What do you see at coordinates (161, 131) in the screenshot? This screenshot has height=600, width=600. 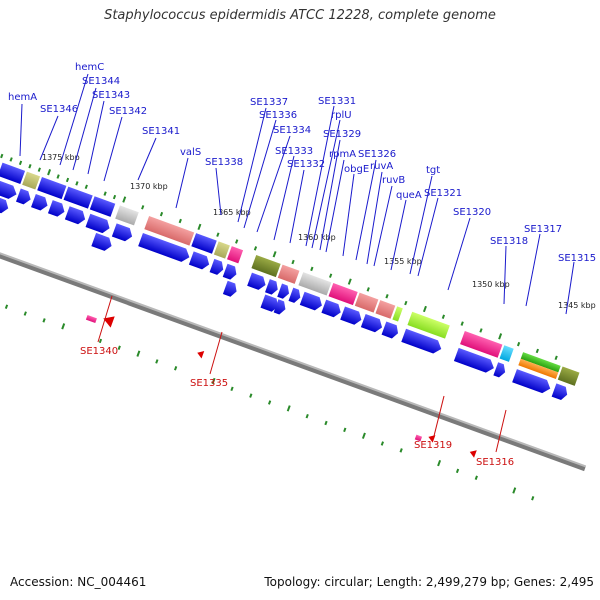 I see `gene-label-top: SE1341` at bounding box center [161, 131].